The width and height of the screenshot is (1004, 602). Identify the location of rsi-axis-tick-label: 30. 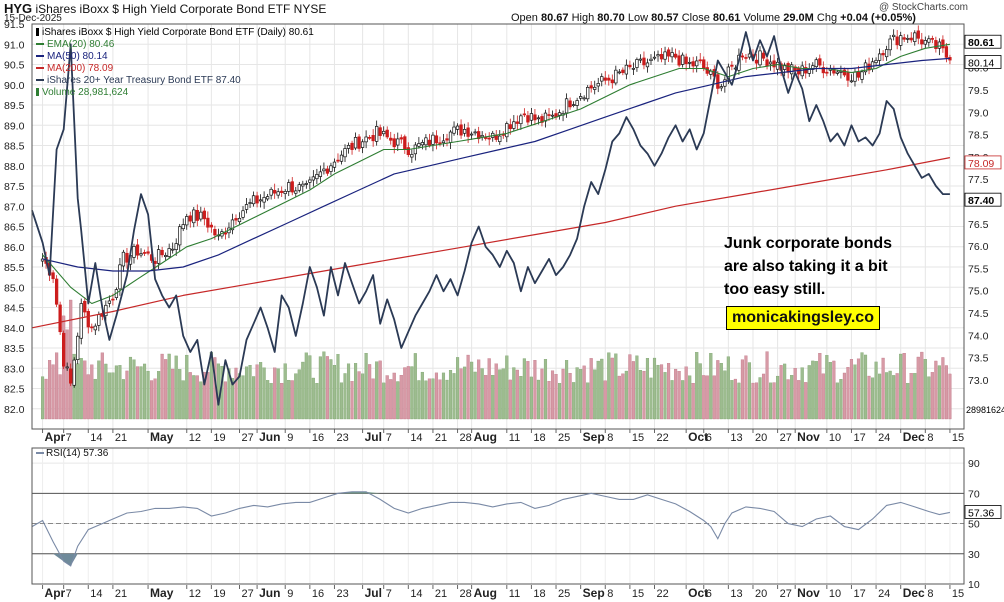
(974, 555).